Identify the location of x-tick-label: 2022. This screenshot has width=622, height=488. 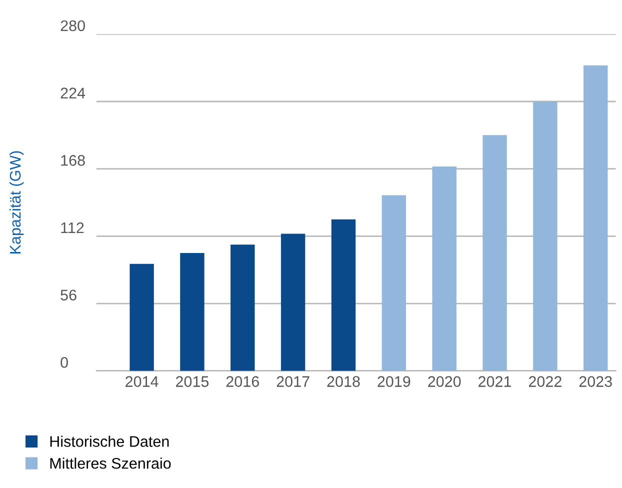
(545, 381).